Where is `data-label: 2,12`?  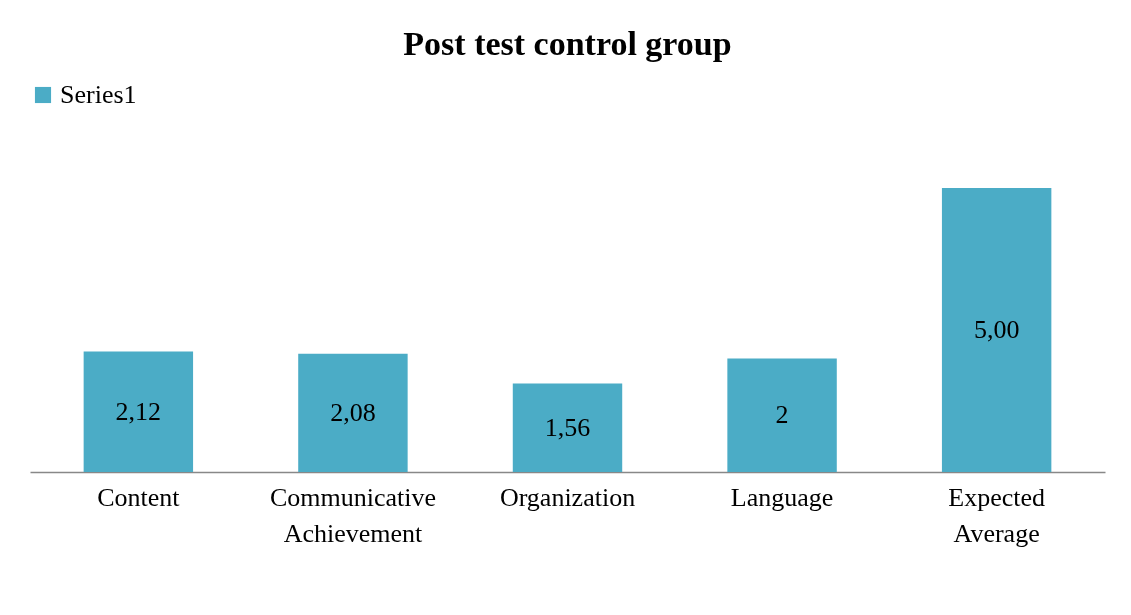 data-label: 2,12 is located at coordinates (138, 411).